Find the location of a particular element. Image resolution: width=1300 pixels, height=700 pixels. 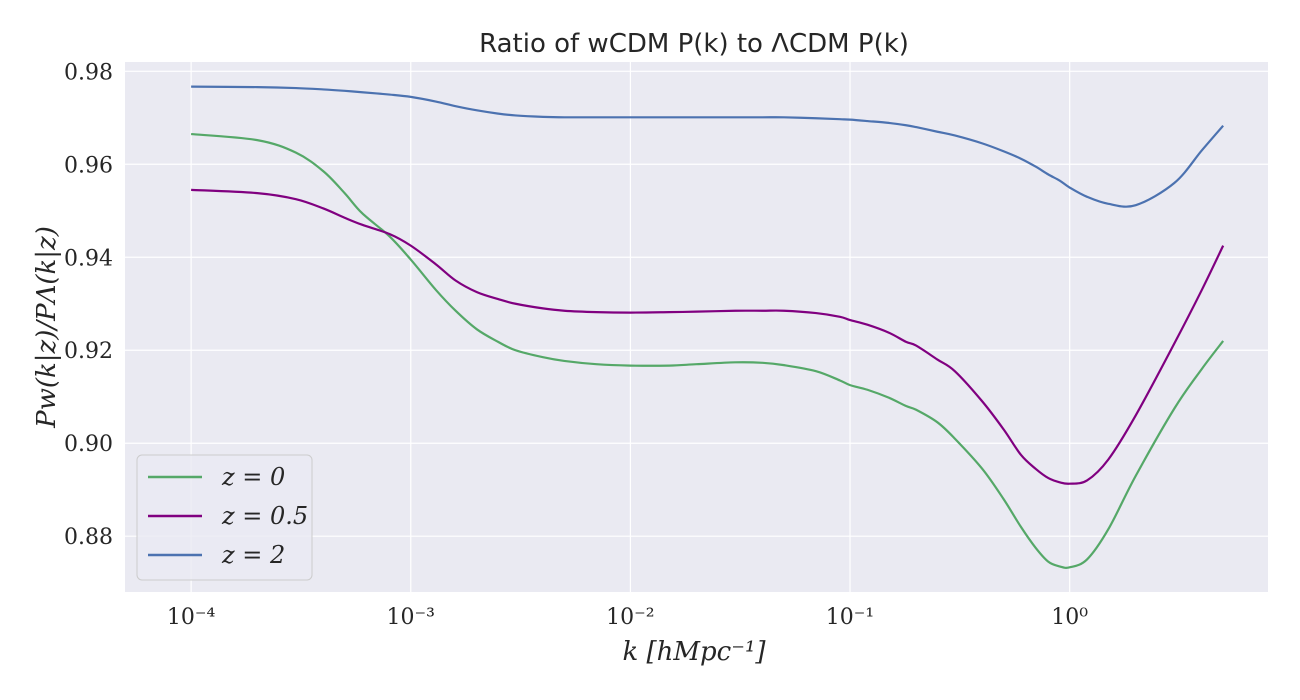

legend-label: z = 0 is located at coordinates (253, 477).